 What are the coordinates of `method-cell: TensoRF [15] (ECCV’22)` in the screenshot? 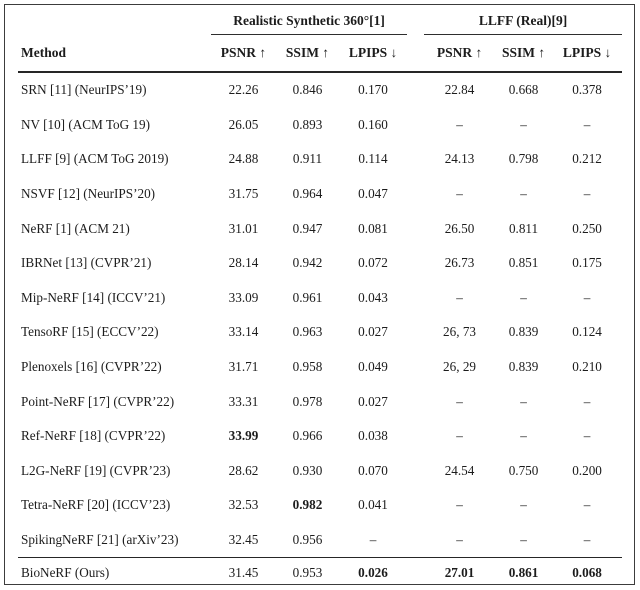 It's located at (90, 332).